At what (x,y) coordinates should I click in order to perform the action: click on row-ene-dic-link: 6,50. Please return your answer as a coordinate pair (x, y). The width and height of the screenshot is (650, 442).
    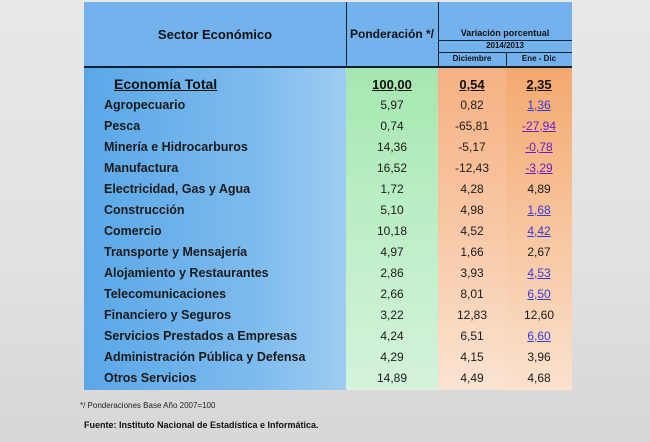
    Looking at the image, I should click on (539, 294).